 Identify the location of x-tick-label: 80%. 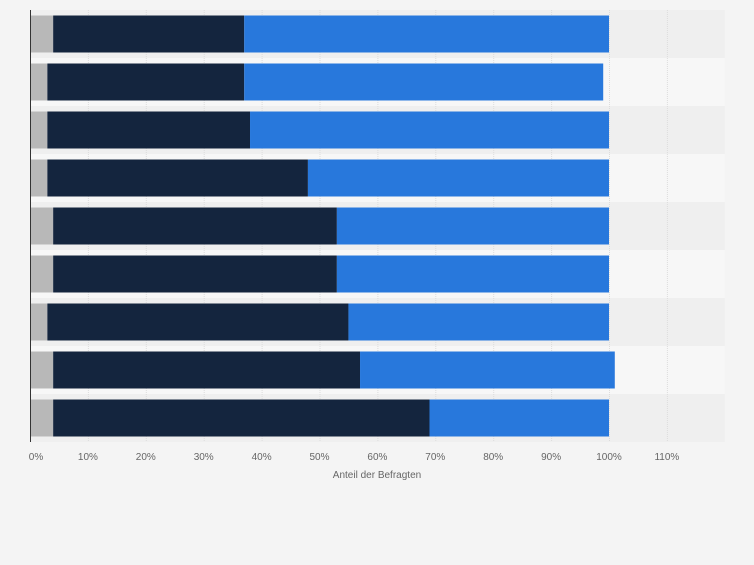
(493, 457).